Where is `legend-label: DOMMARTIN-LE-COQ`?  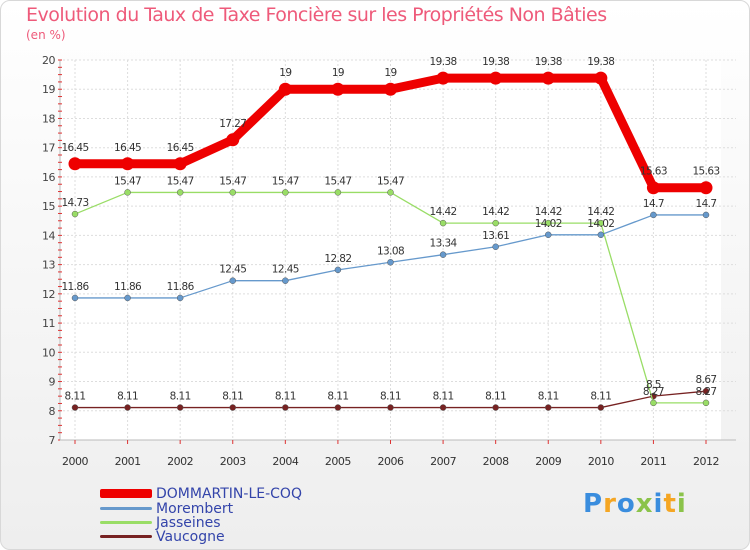
legend-label: DOMMARTIN-LE-COQ is located at coordinates (229, 493).